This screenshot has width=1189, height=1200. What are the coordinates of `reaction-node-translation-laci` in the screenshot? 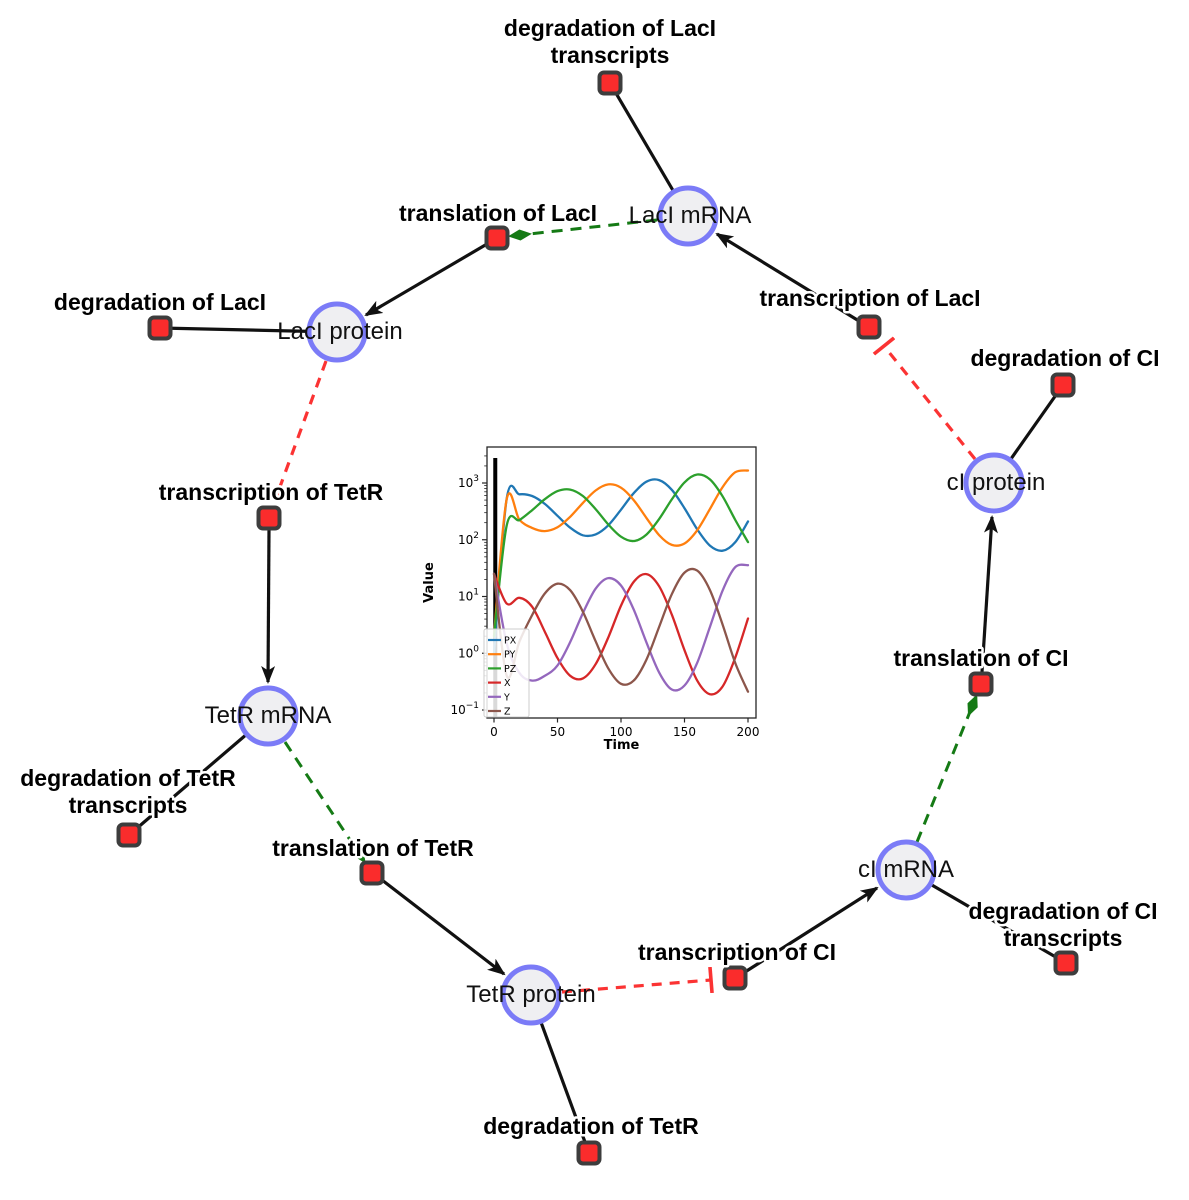 It's located at (497, 238).